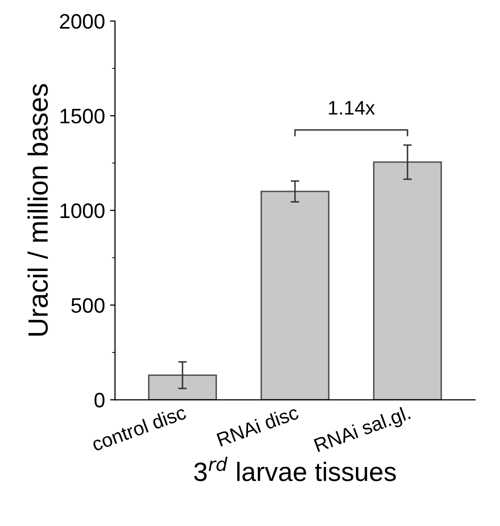 The height and width of the screenshot is (526, 500). Describe the element at coordinates (82, 116) in the screenshot. I see `y-tick-label: 1500` at that location.